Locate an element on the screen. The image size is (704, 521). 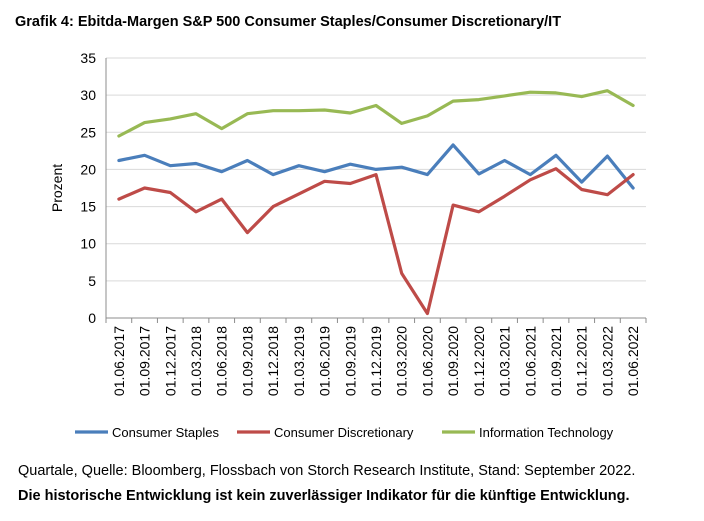
x-tick-label: 01.03.2020 is located at coordinates (402, 361).